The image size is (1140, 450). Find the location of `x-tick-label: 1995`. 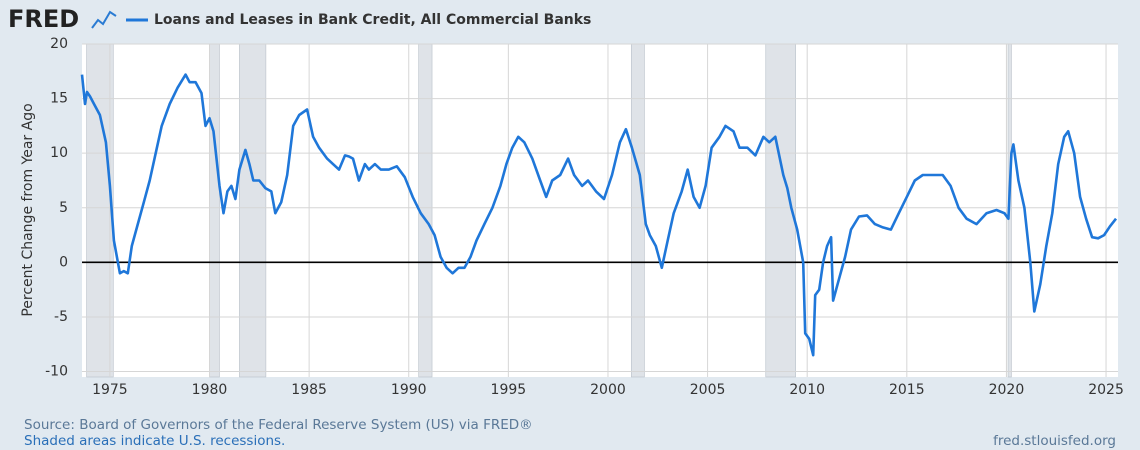

x-tick-label: 1995 is located at coordinates (509, 390).